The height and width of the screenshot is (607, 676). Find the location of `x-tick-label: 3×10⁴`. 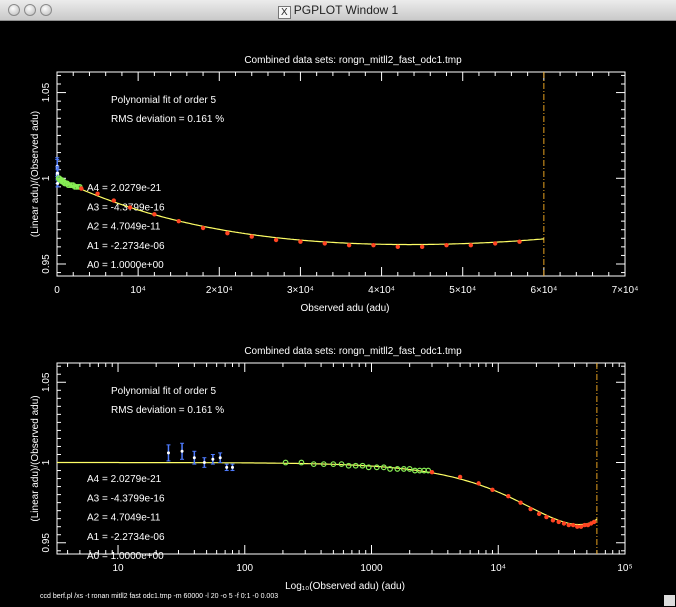

x-tick-label: 3×10⁴ is located at coordinates (300, 290).